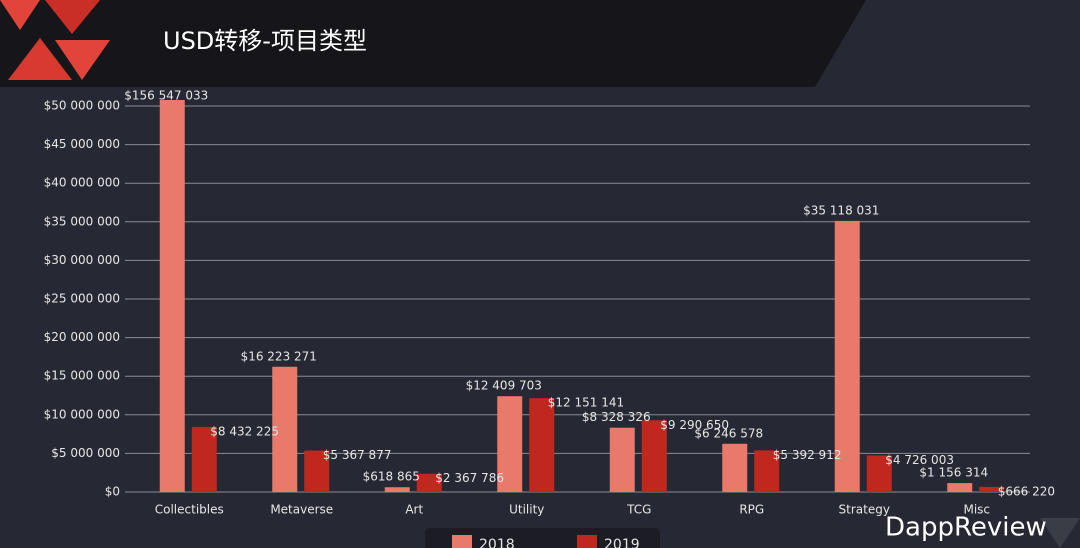 The height and width of the screenshot is (548, 1080). I want to click on x-tick-label: Strategy, so click(864, 510).